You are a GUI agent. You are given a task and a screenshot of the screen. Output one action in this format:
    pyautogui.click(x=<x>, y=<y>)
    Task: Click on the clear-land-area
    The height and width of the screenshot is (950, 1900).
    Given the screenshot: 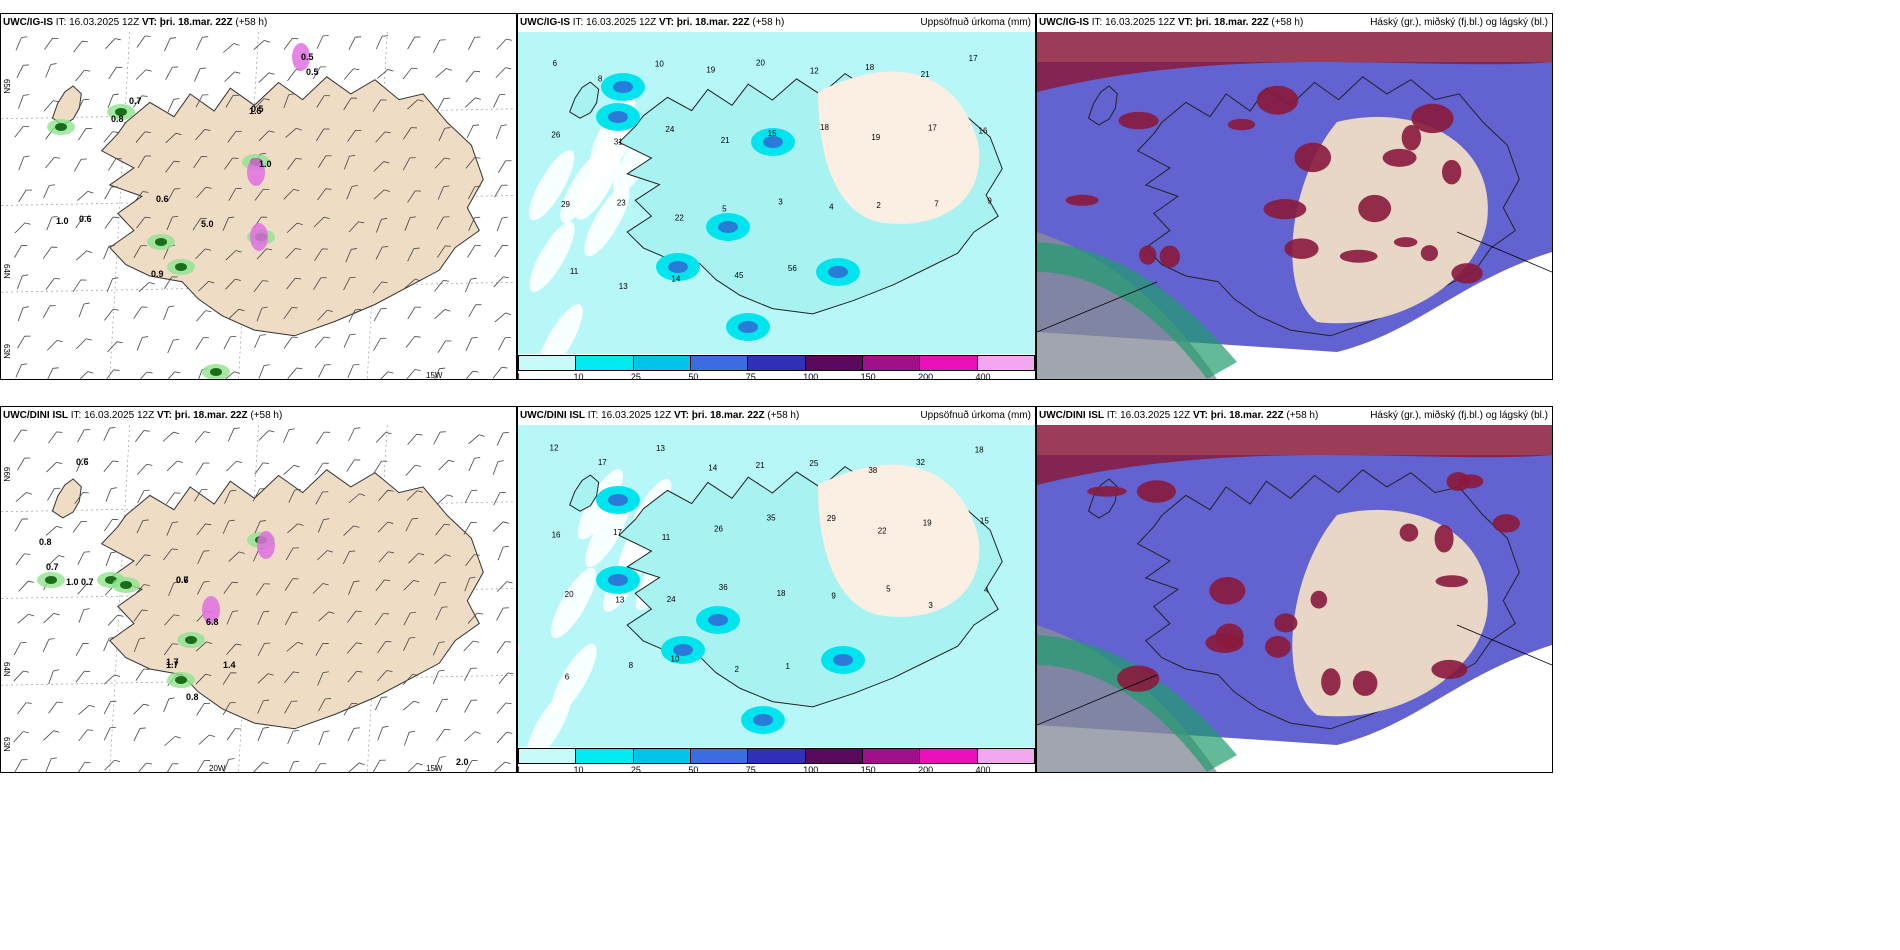 What is the action you would take?
    pyautogui.click(x=1390, y=220)
    